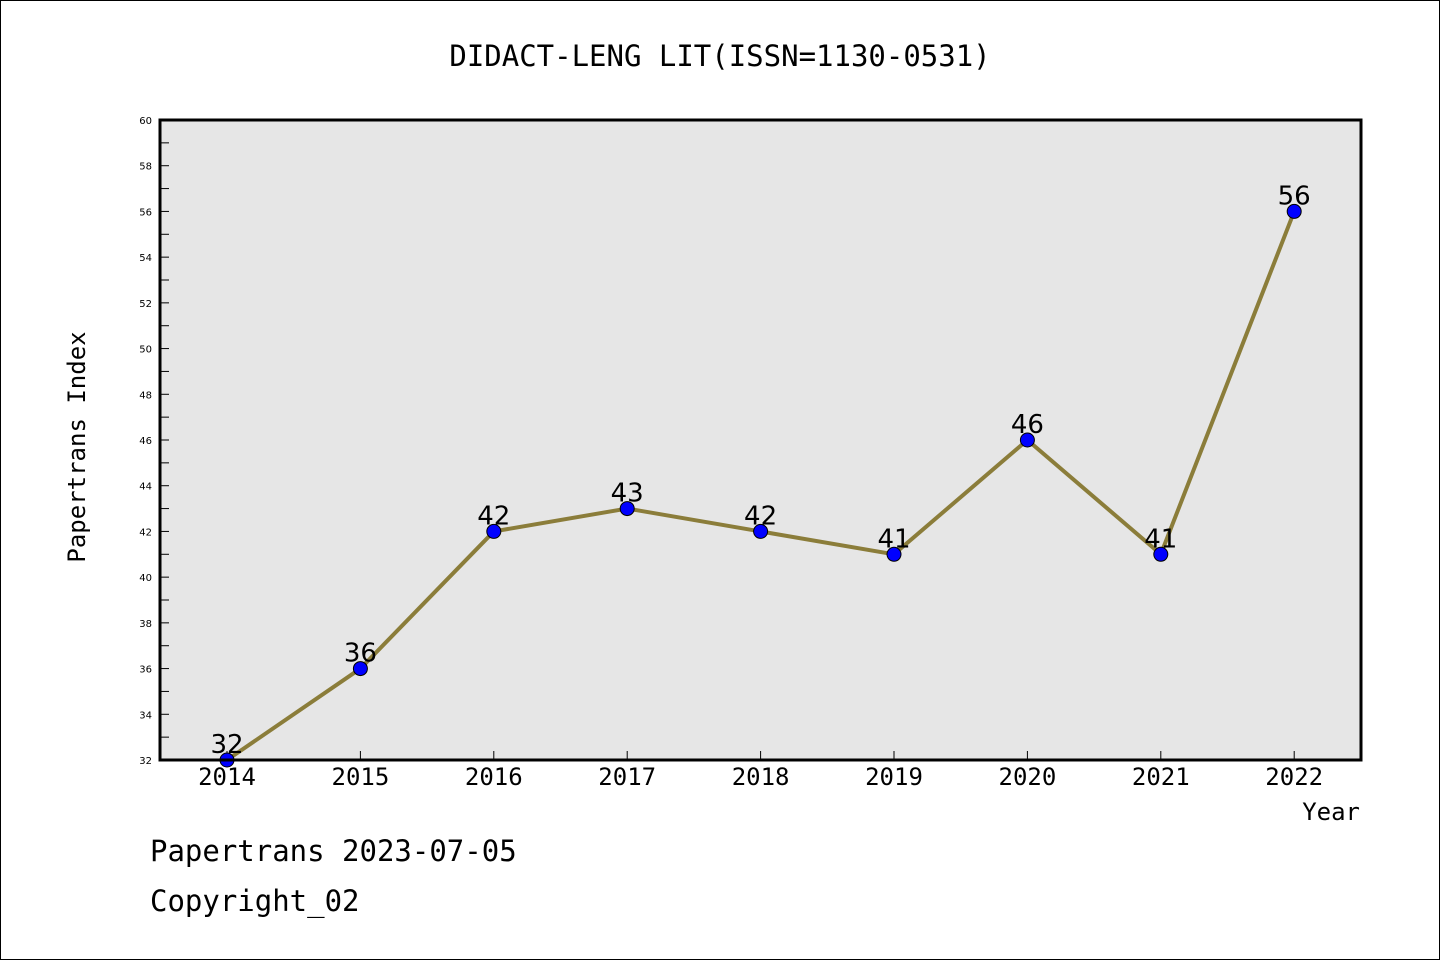  I want to click on x-tick-label: 2014, so click(227, 777).